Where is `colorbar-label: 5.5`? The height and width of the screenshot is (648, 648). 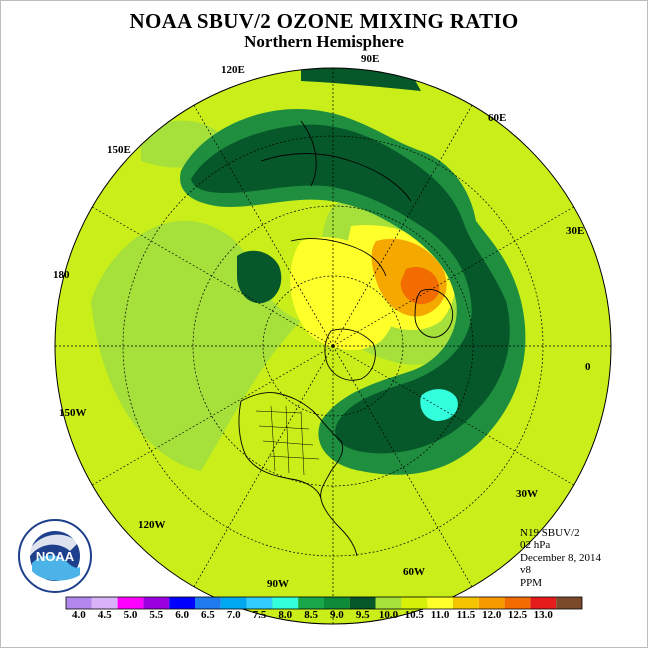 colorbar-label: 5.5 is located at coordinates (156, 615).